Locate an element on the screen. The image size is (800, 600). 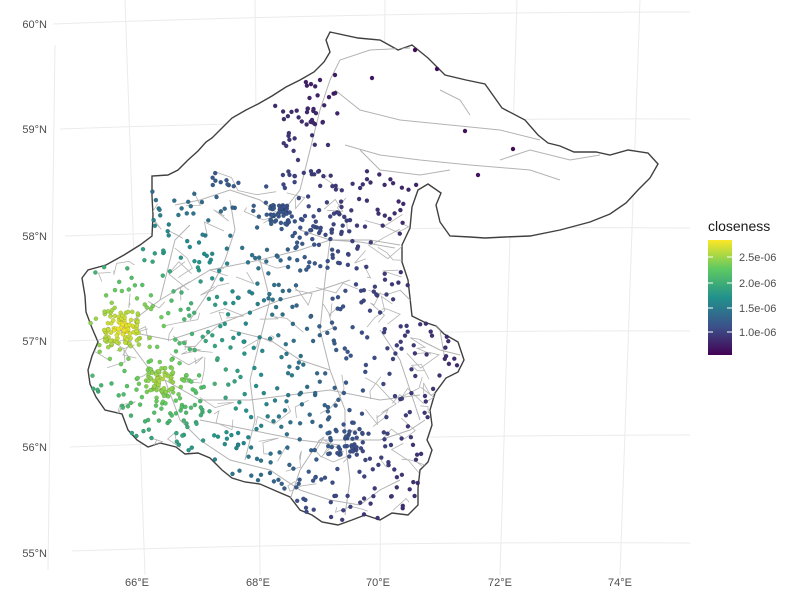
y-tick-label: 57°N is located at coordinates (34, 342).